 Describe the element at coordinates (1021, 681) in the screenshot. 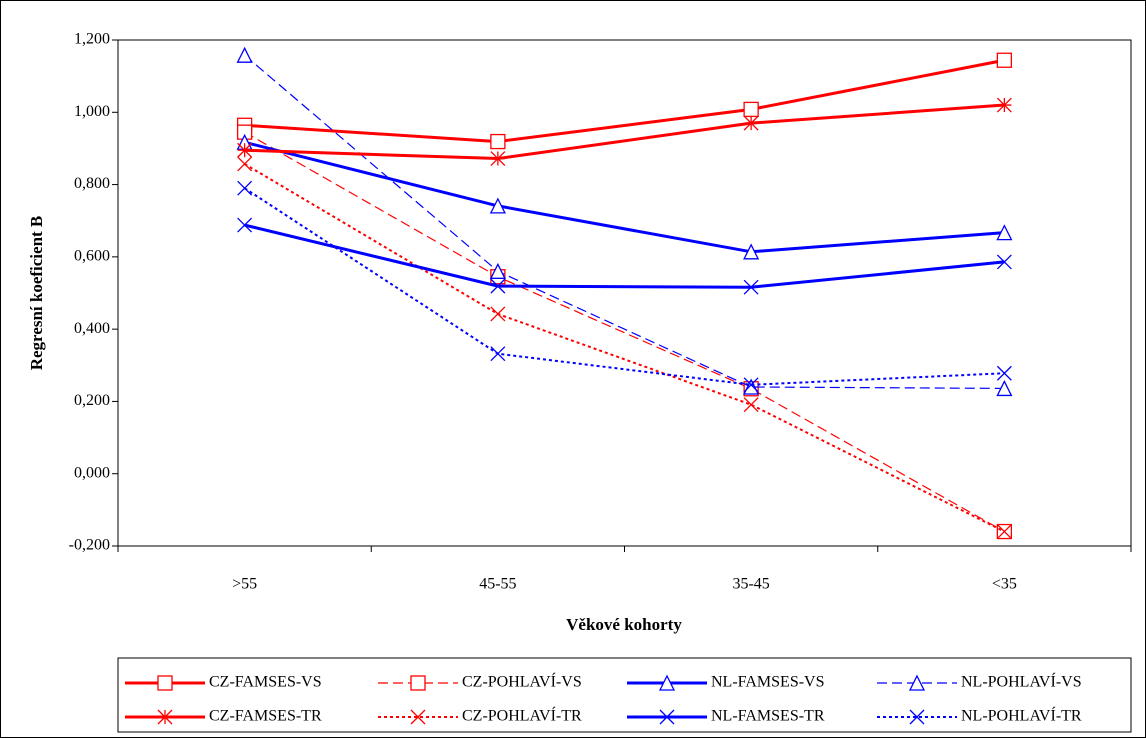

I see `legend-label: NL-POHLAVÍ-VS` at that location.